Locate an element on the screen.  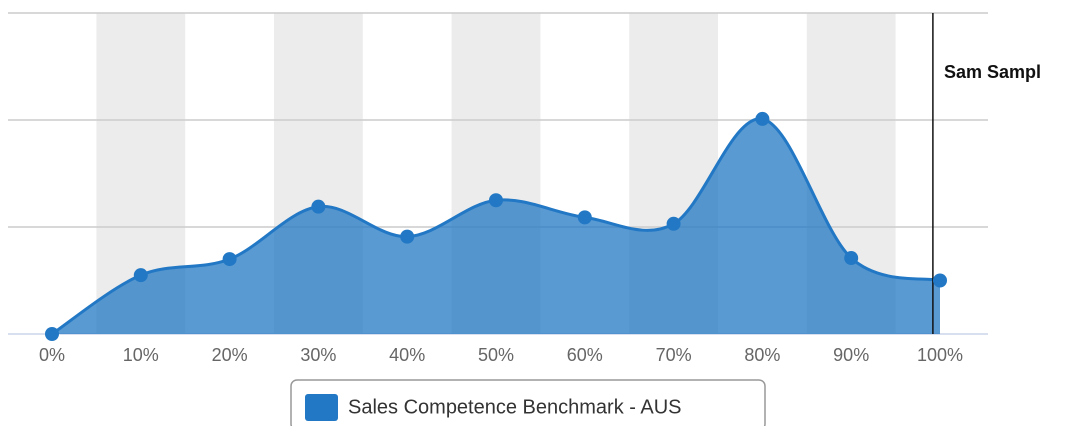
x-tick-label: 20% is located at coordinates (230, 355).